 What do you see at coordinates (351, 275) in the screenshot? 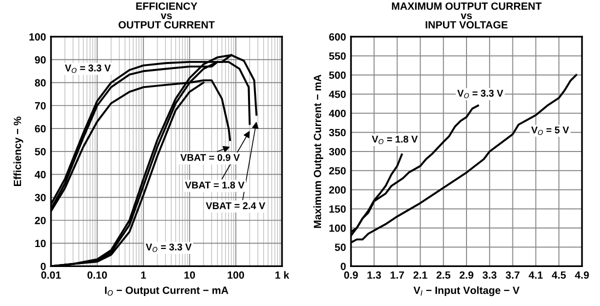
I see `x-tick-label: 0.9` at bounding box center [351, 275].